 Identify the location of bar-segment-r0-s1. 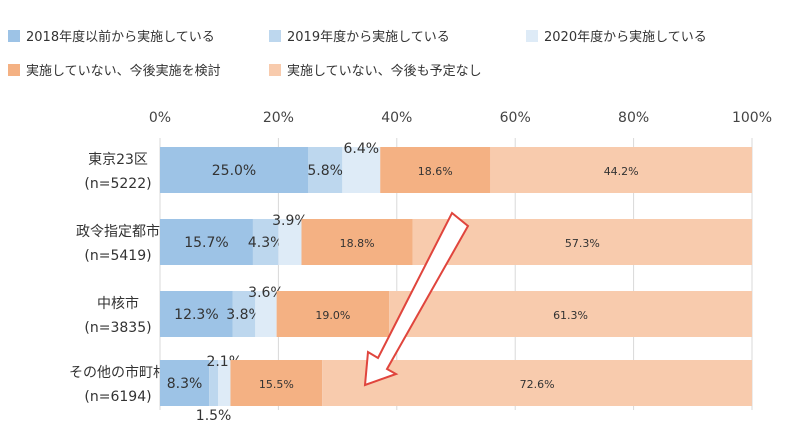
(325, 170).